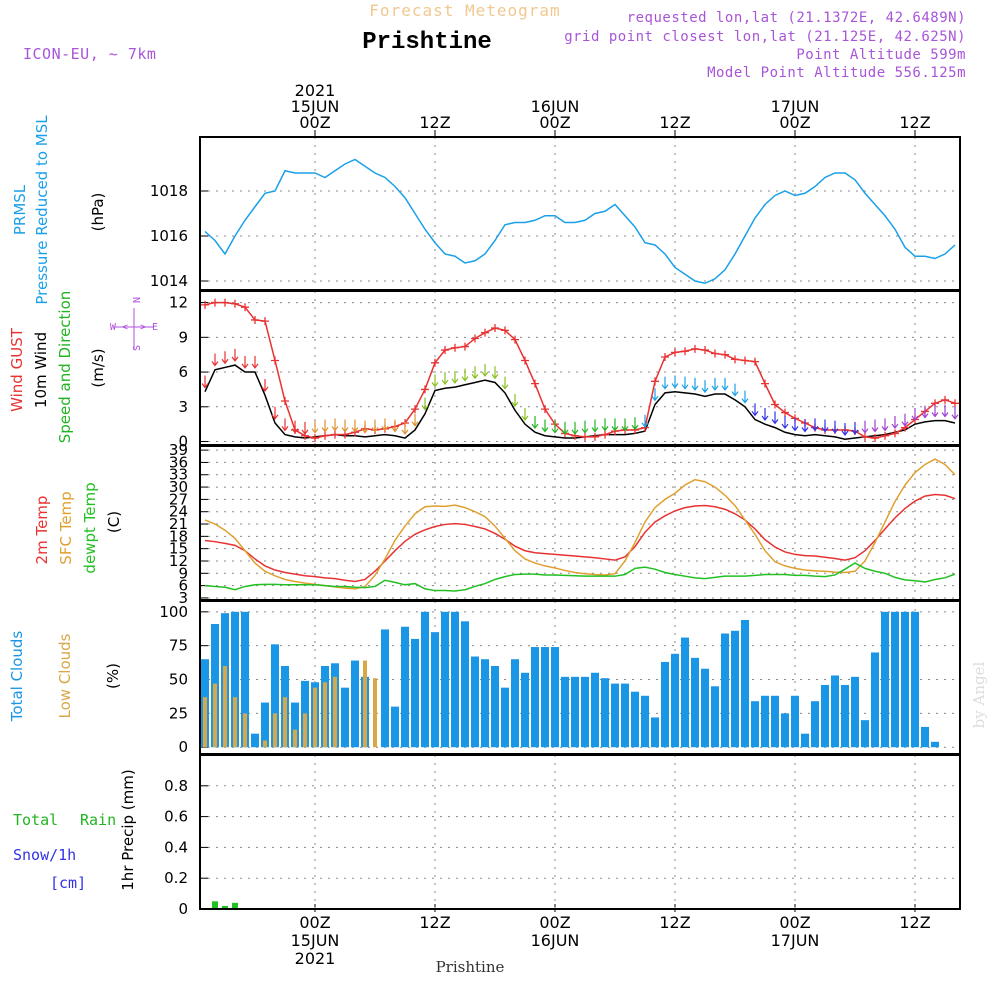 This screenshot has height=1000, width=1000. What do you see at coordinates (169, 236) in the screenshot?
I see `y-tick-label: 1016` at bounding box center [169, 236].